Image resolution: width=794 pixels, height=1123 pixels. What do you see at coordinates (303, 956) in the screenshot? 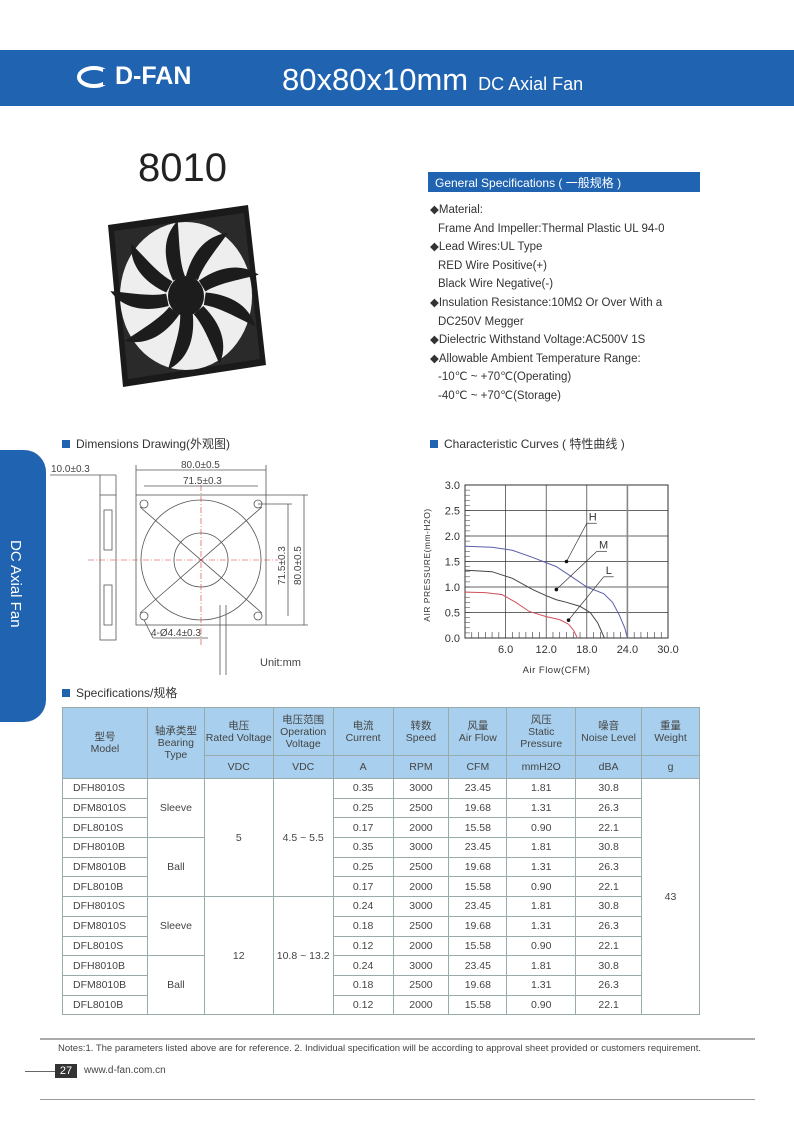
I see `operation-voltage-cell: 10.8 ~ 13.2` at bounding box center [303, 956].